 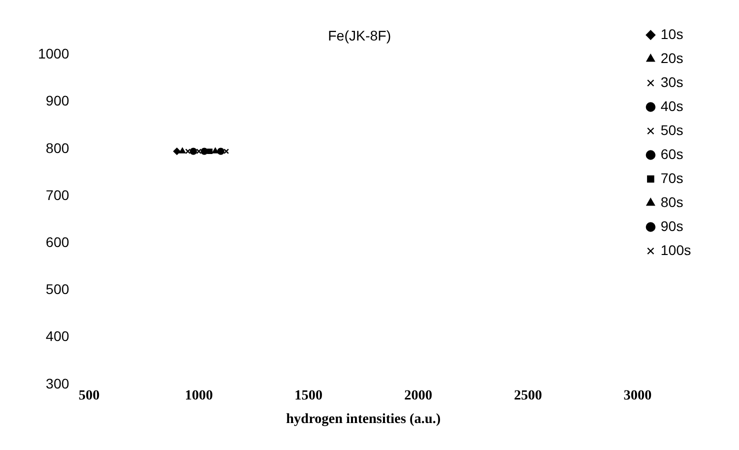 What do you see at coordinates (58, 289) in the screenshot?
I see `y-tick-label: 500` at bounding box center [58, 289].